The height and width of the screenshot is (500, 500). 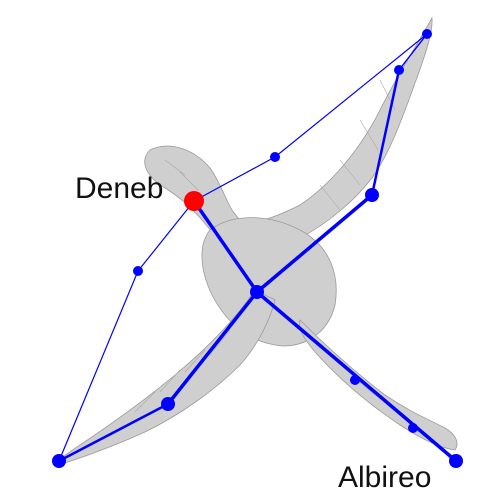 I want to click on star-wing-left-tip, so click(x=59, y=461).